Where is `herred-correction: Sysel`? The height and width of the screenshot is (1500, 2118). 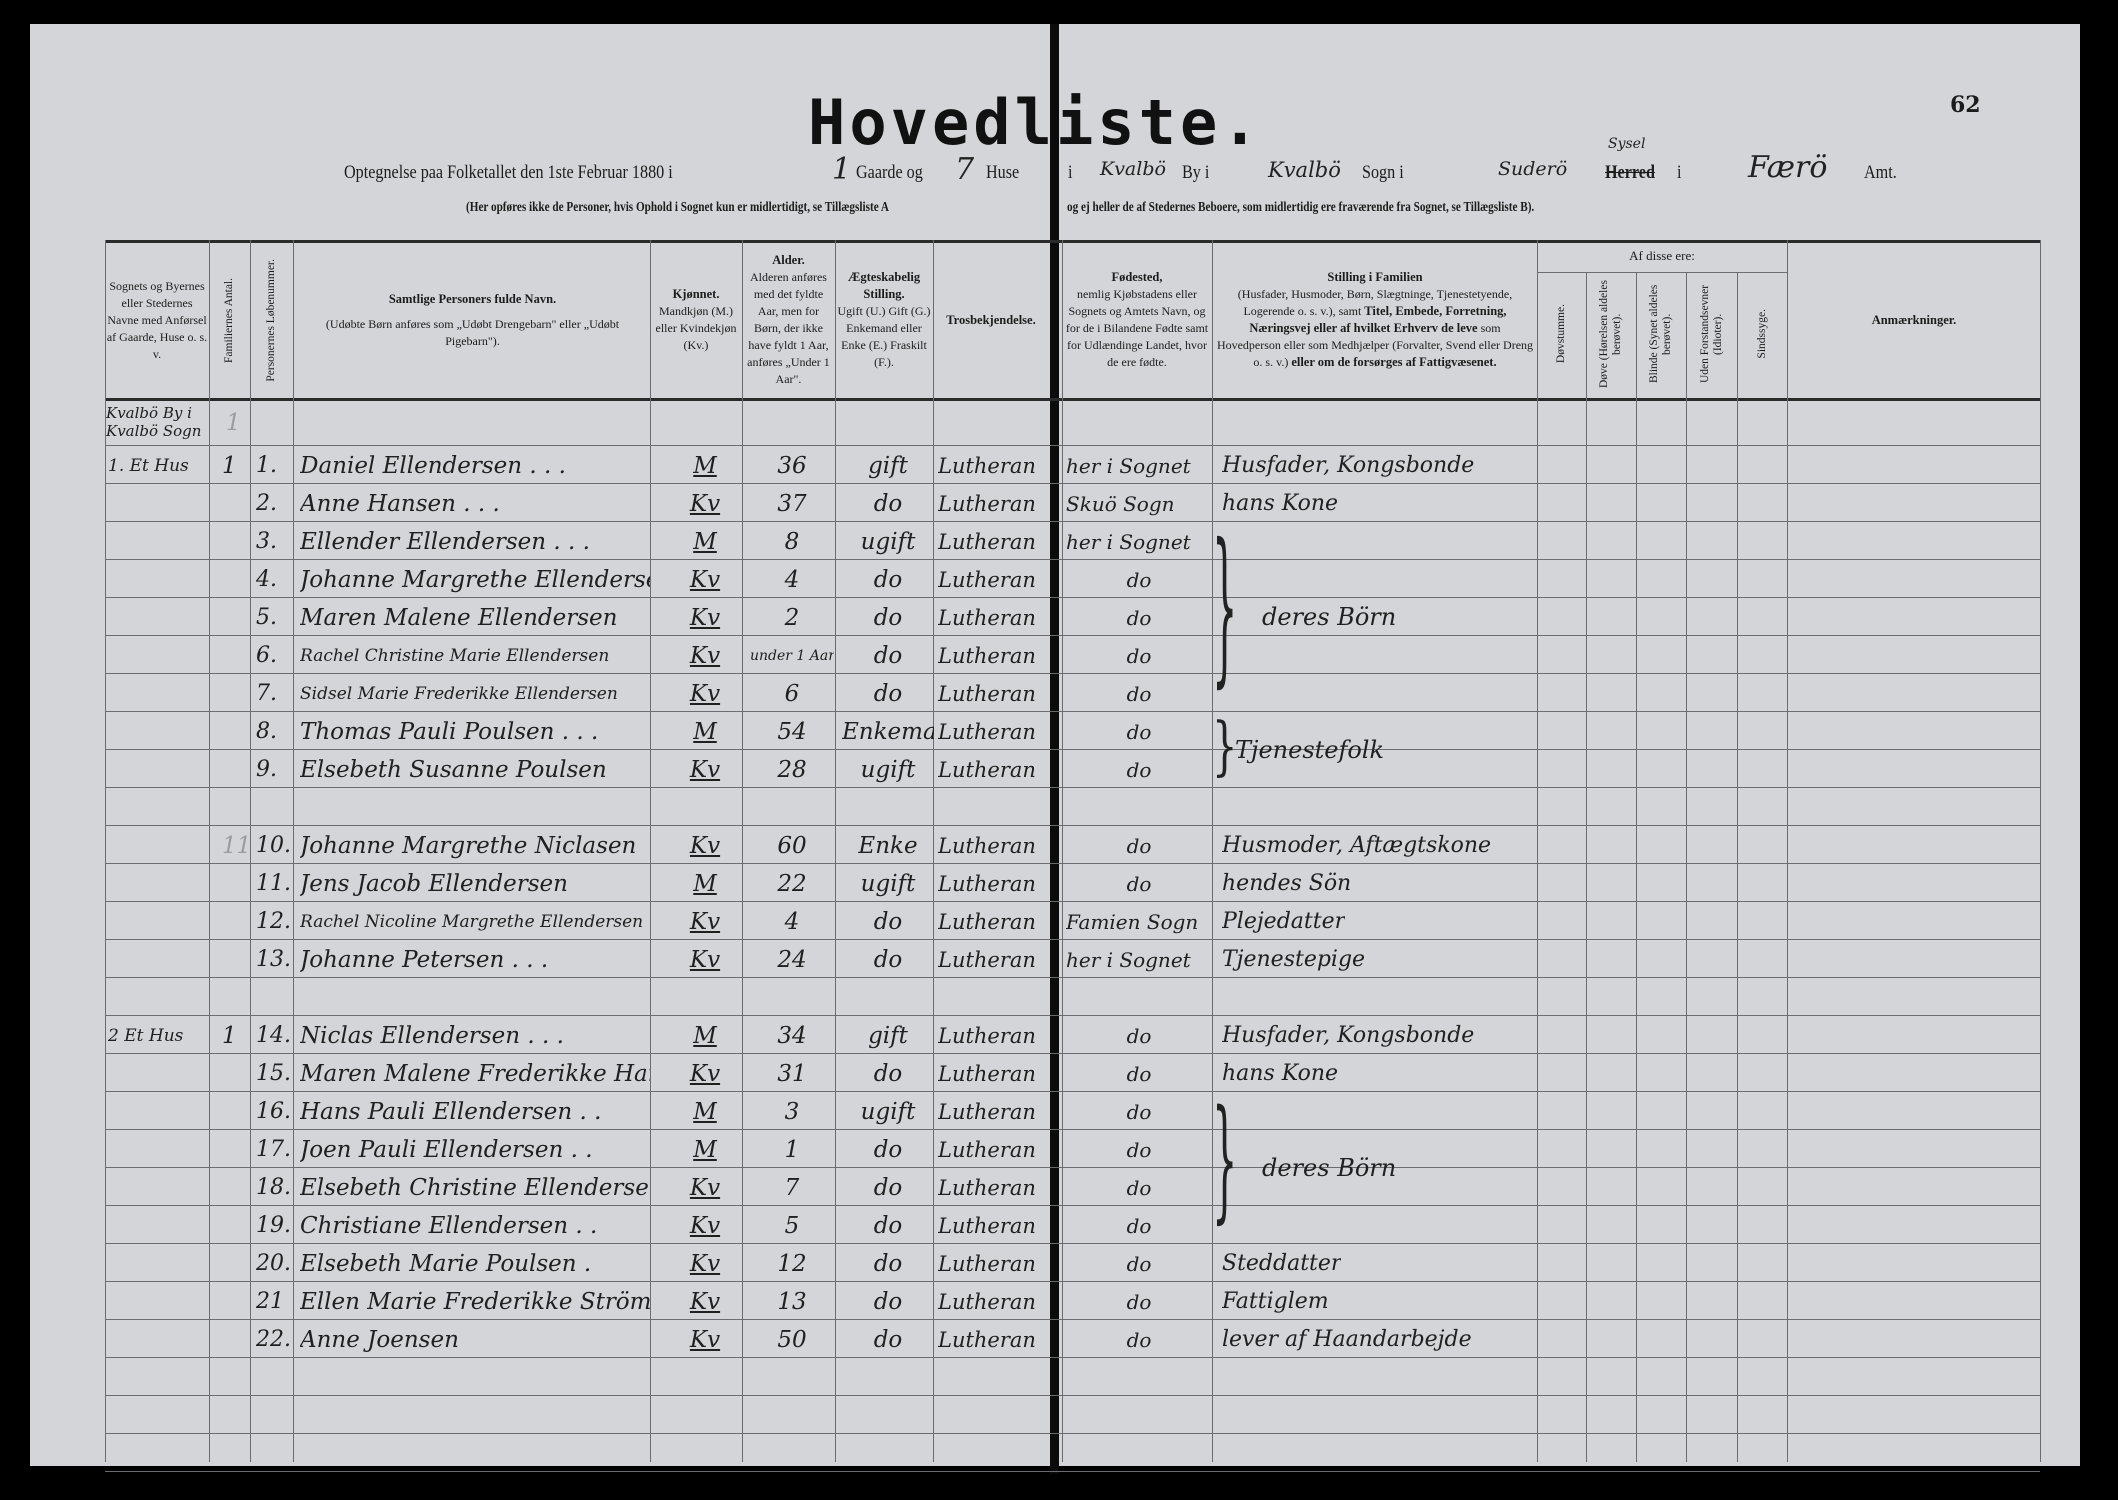
herred-correction: Sysel is located at coordinates (1627, 144).